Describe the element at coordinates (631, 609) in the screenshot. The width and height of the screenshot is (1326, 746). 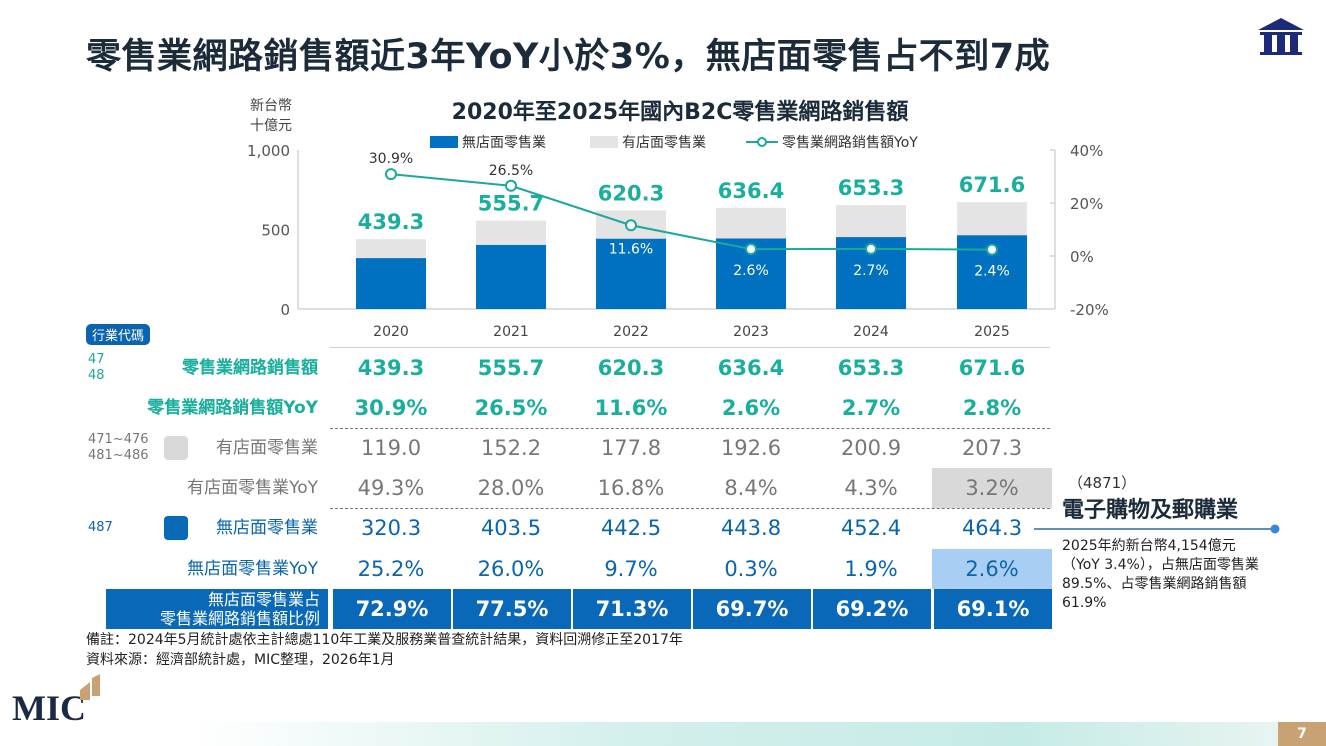
I see `table-cell: 71.3%` at that location.